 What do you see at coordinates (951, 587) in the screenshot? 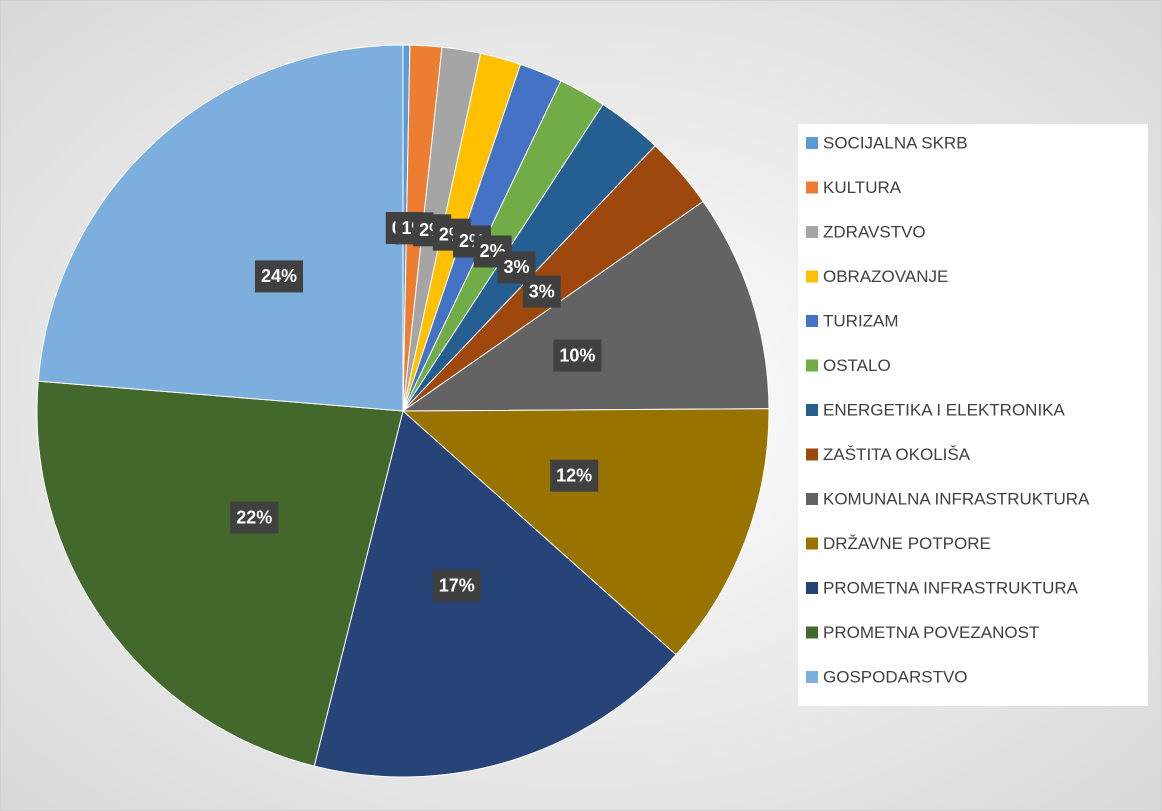
I see `legend-label: PROMETNA INFRASTRUKTURA` at bounding box center [951, 587].